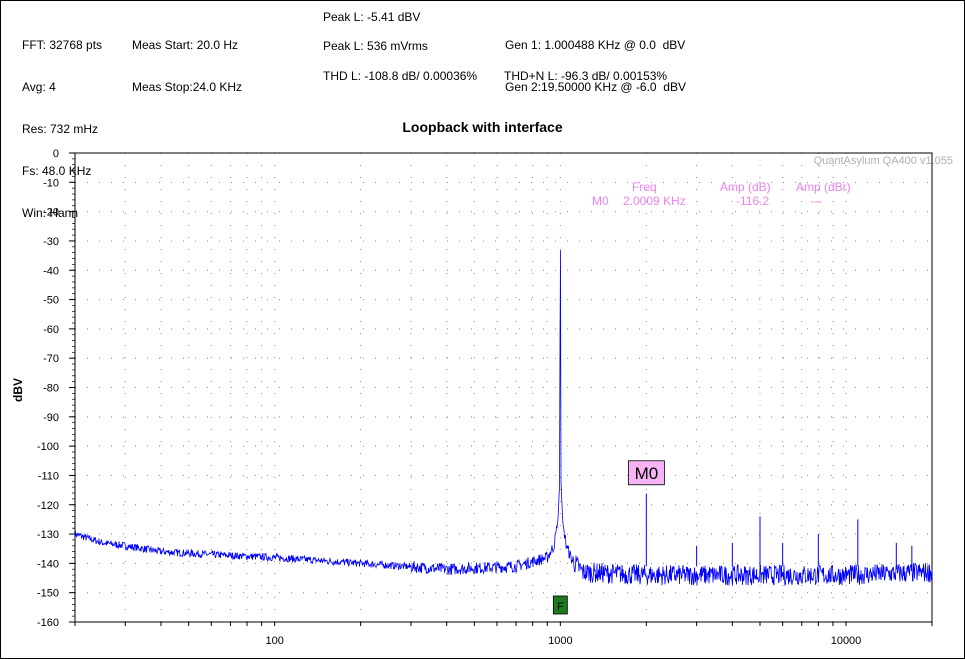  What do you see at coordinates (62, 45) in the screenshot?
I see `fft-size: FFT: 32768 pts` at bounding box center [62, 45].